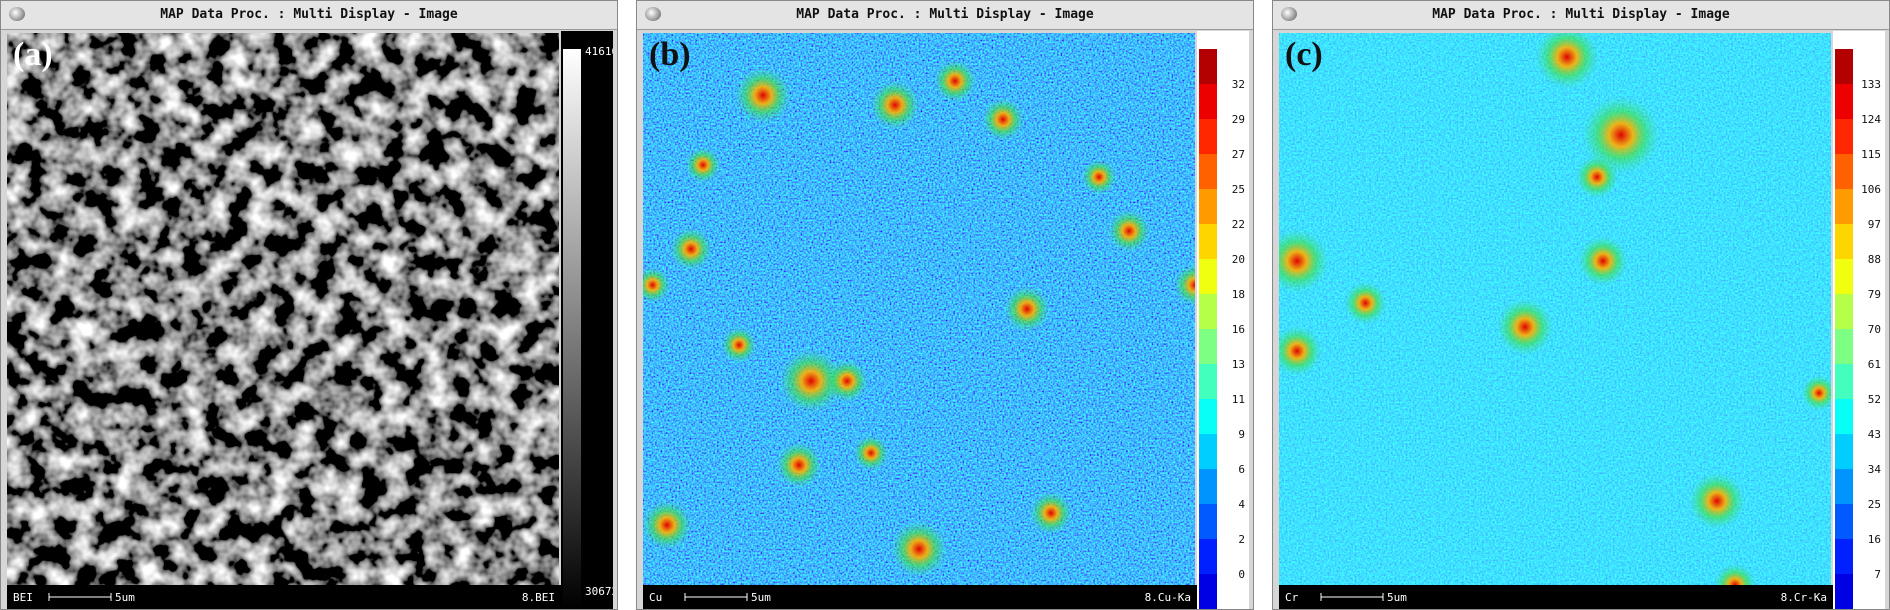  What do you see at coordinates (1292, 597) in the screenshot?
I see `signal-name: Cr` at bounding box center [1292, 597].